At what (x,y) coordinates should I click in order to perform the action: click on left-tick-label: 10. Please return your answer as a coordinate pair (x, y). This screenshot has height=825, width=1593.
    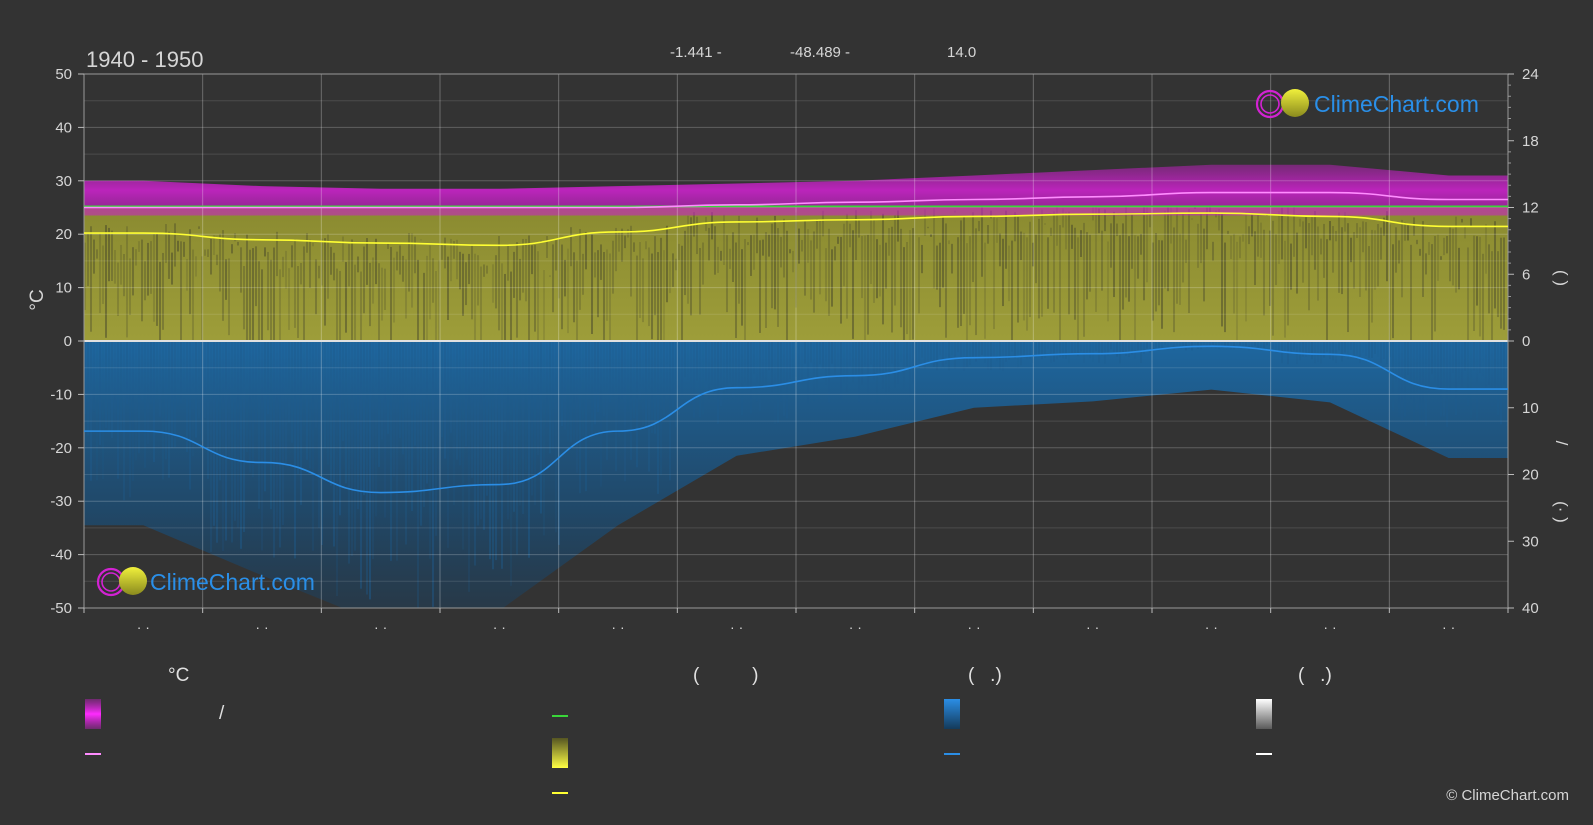
    Looking at the image, I should click on (63, 288).